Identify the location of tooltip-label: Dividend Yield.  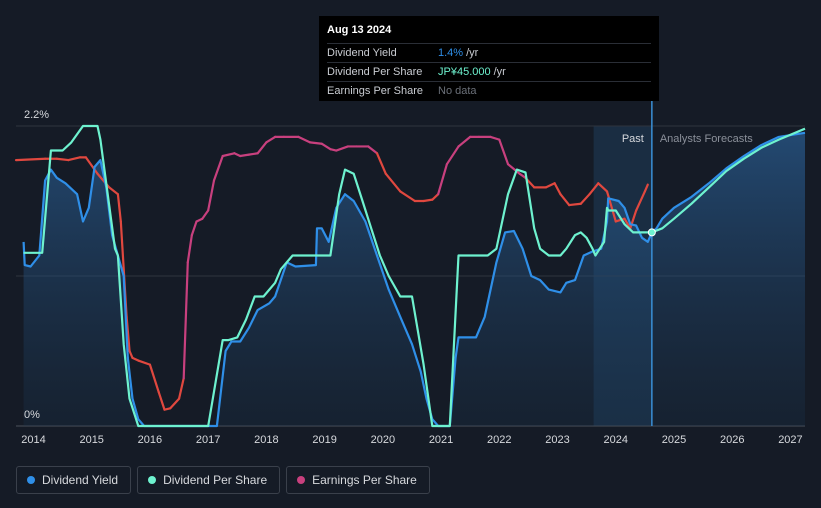
(362, 53).